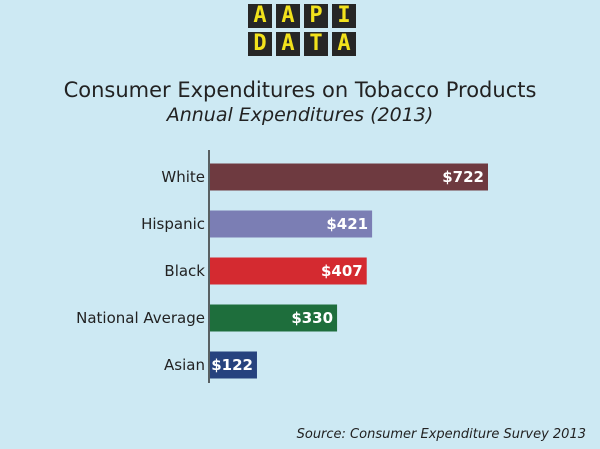  Describe the element at coordinates (344, 16) in the screenshot. I see `logo-letter: I` at that location.